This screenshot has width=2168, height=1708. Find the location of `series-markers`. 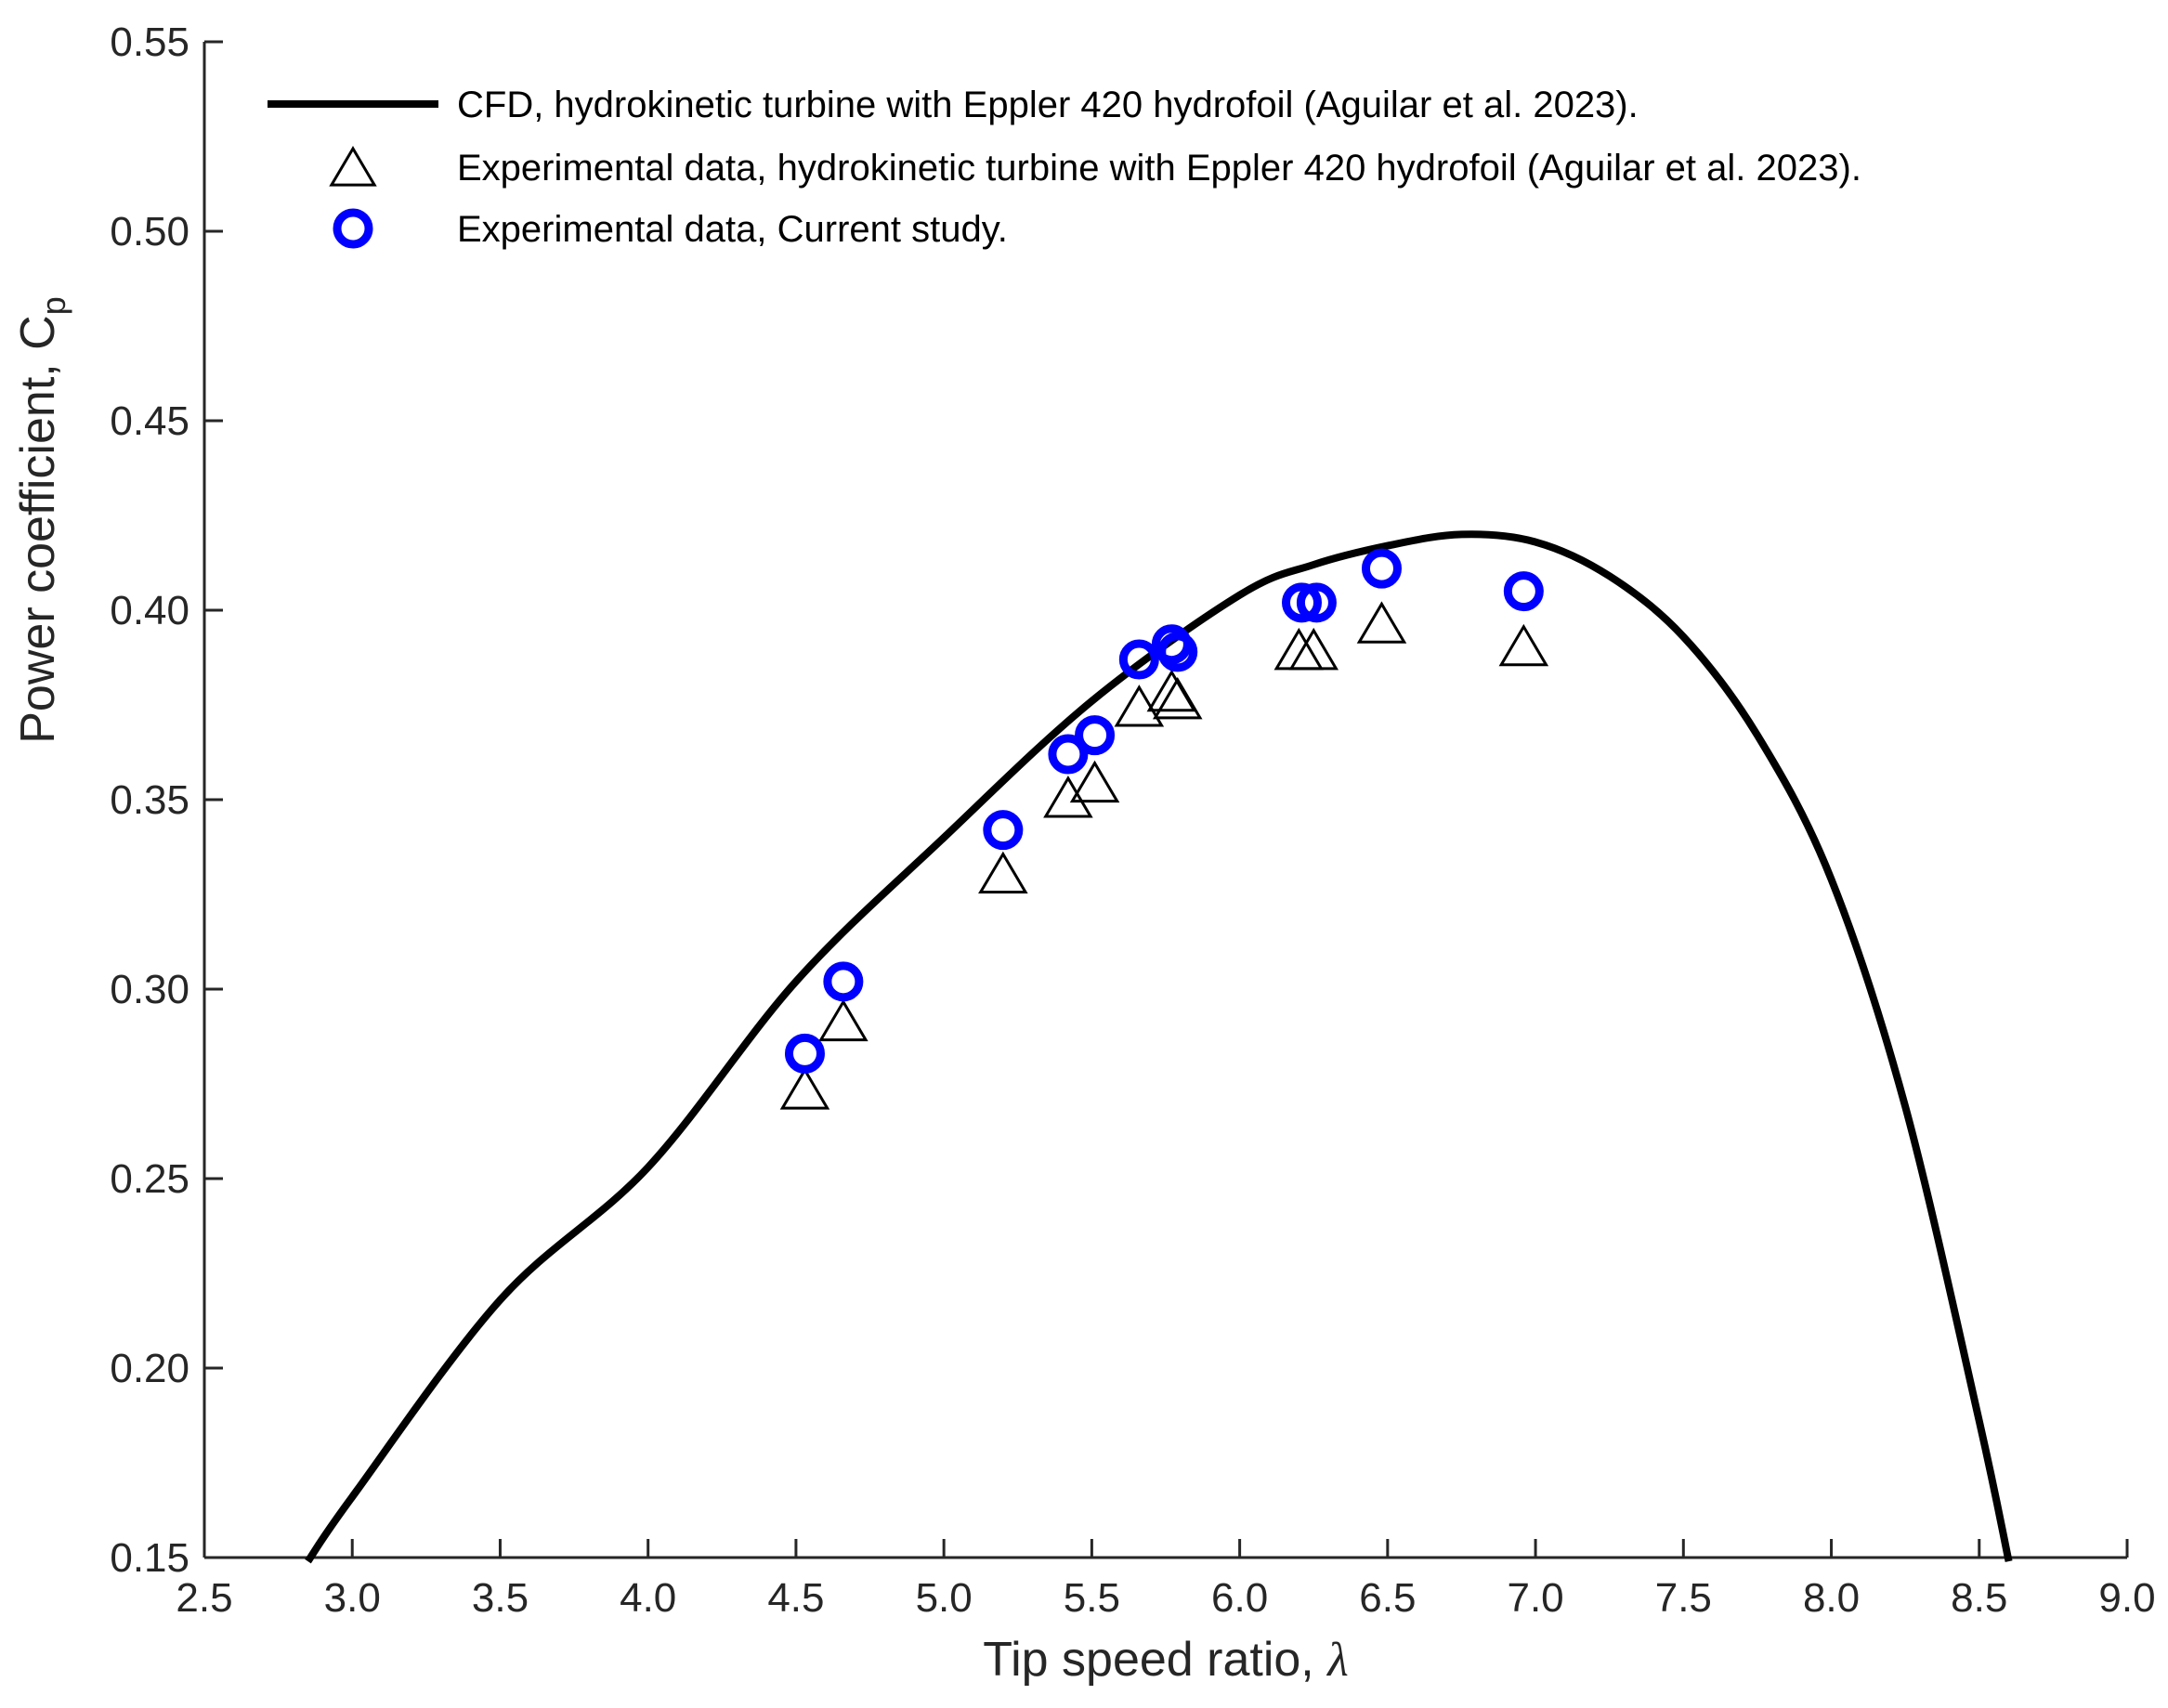

series-markers is located at coordinates (1164, 829).